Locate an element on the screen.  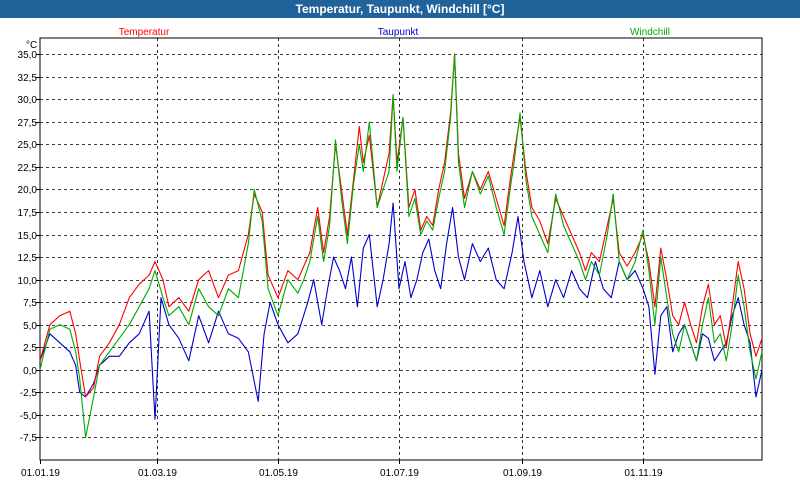
y-tick-label: 30,0 is located at coordinates (28, 100).